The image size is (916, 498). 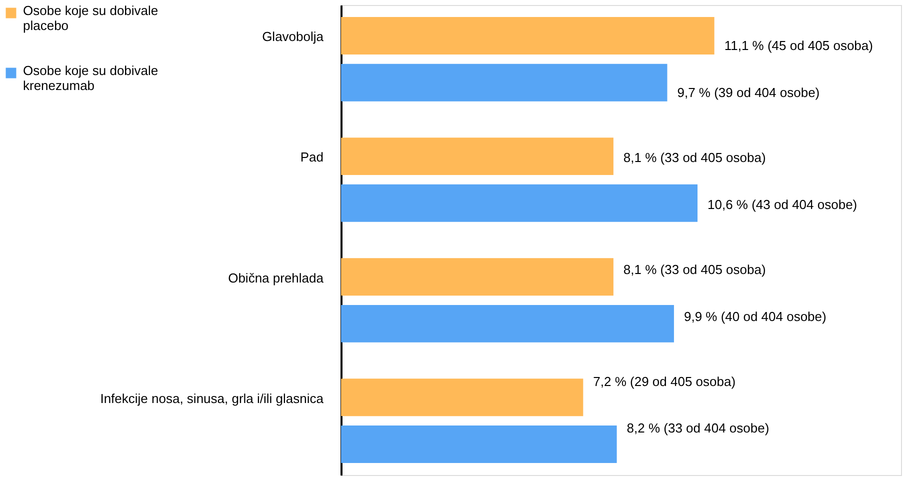 I want to click on y-tick-label: Glavobolja, so click(x=293, y=36).